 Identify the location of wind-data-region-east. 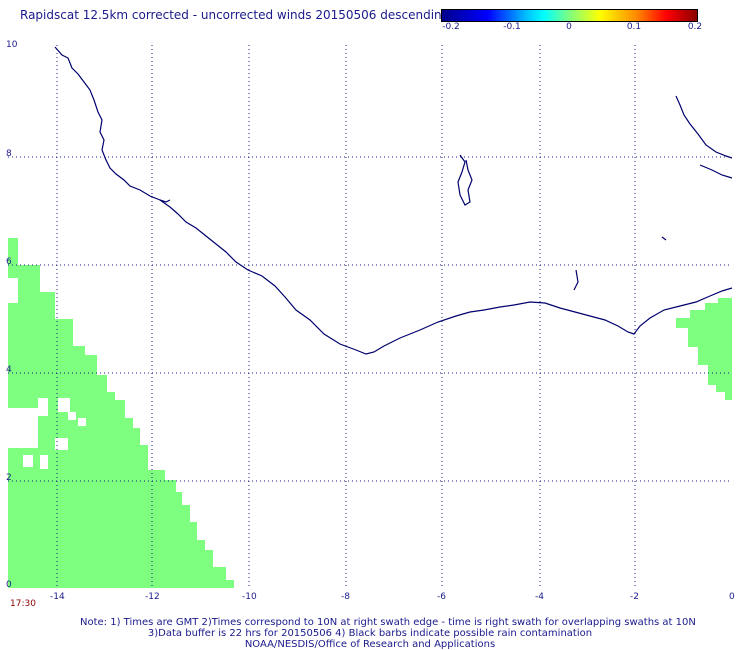
(704, 349).